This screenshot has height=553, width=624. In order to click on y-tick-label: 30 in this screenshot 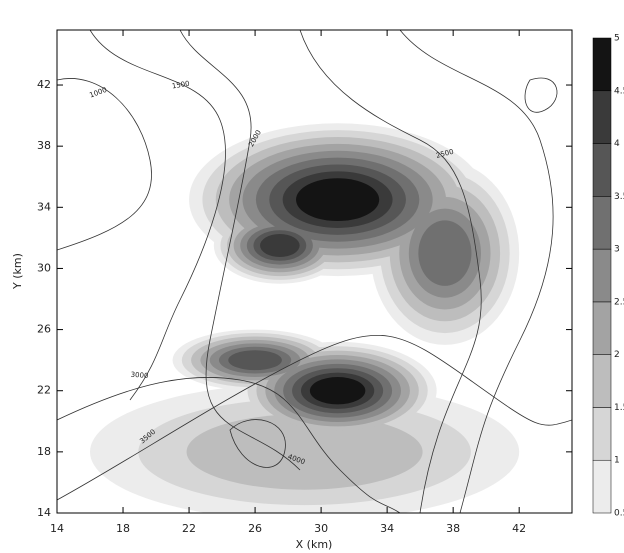, I will do `click(44, 267)`.